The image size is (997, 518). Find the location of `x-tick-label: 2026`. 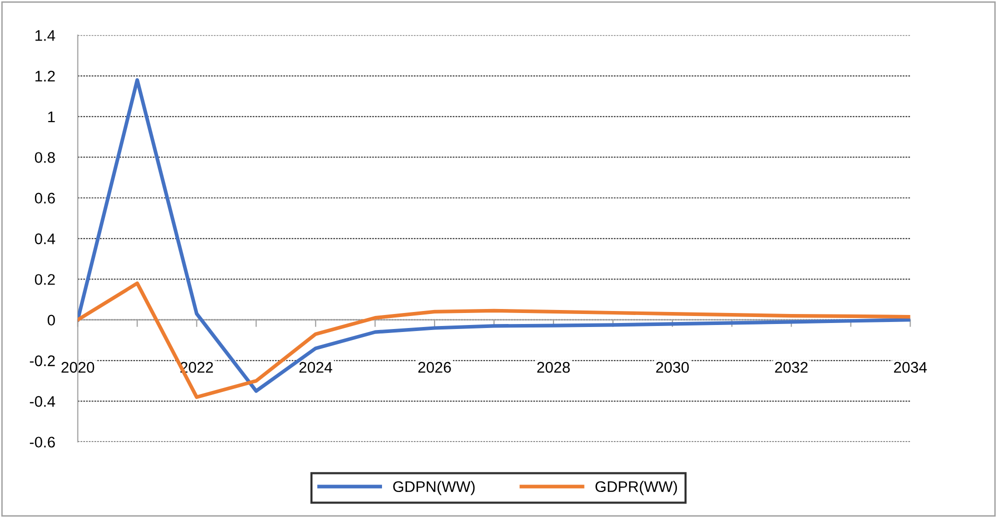

x-tick-label: 2026 is located at coordinates (434, 367).